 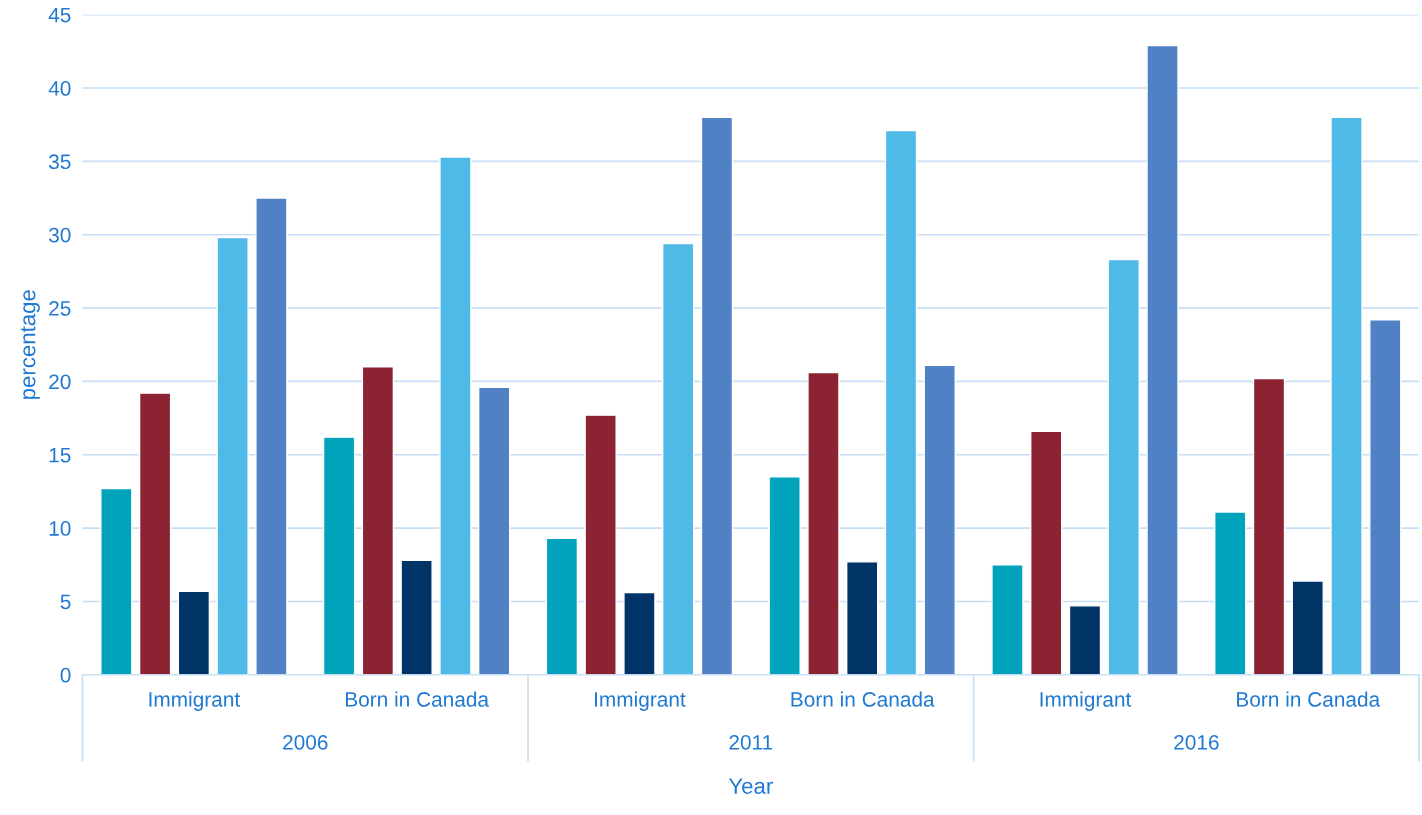 I want to click on y-tick-label: 40, so click(x=59, y=88).